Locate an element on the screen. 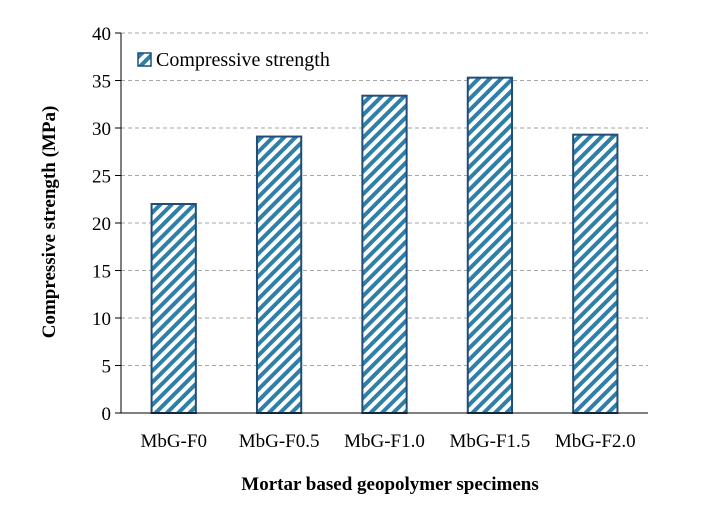  legend: Compressive strength is located at coordinates (233, 60).